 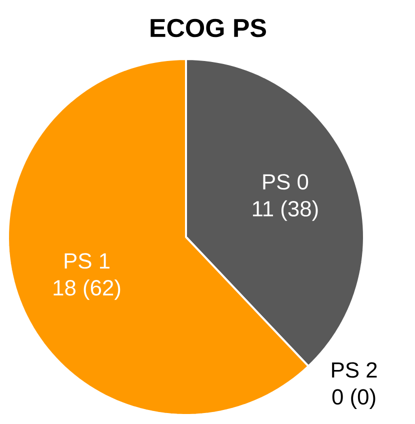 I want to click on chart-title: ECOG PS, so click(x=208, y=28).